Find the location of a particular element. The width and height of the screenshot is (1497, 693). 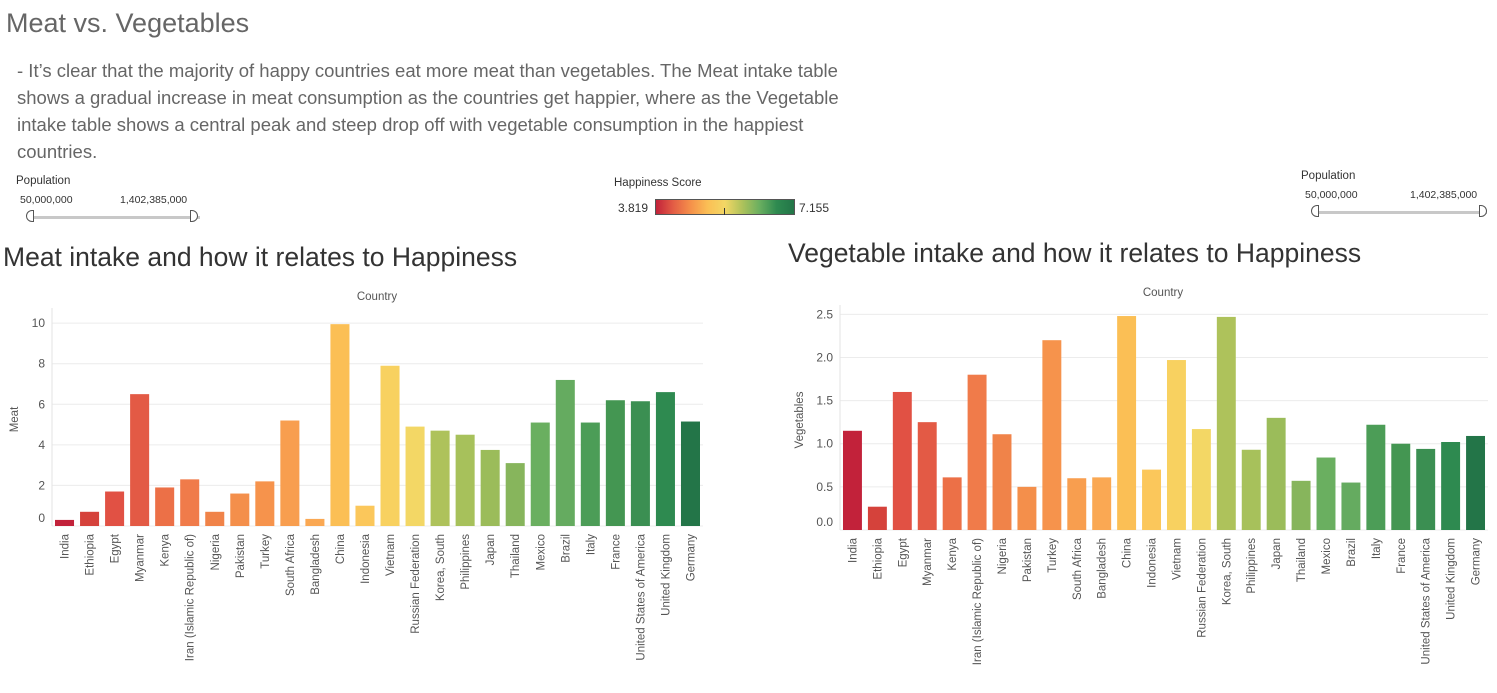

y-tick-label: 0.0 is located at coordinates (824, 522).